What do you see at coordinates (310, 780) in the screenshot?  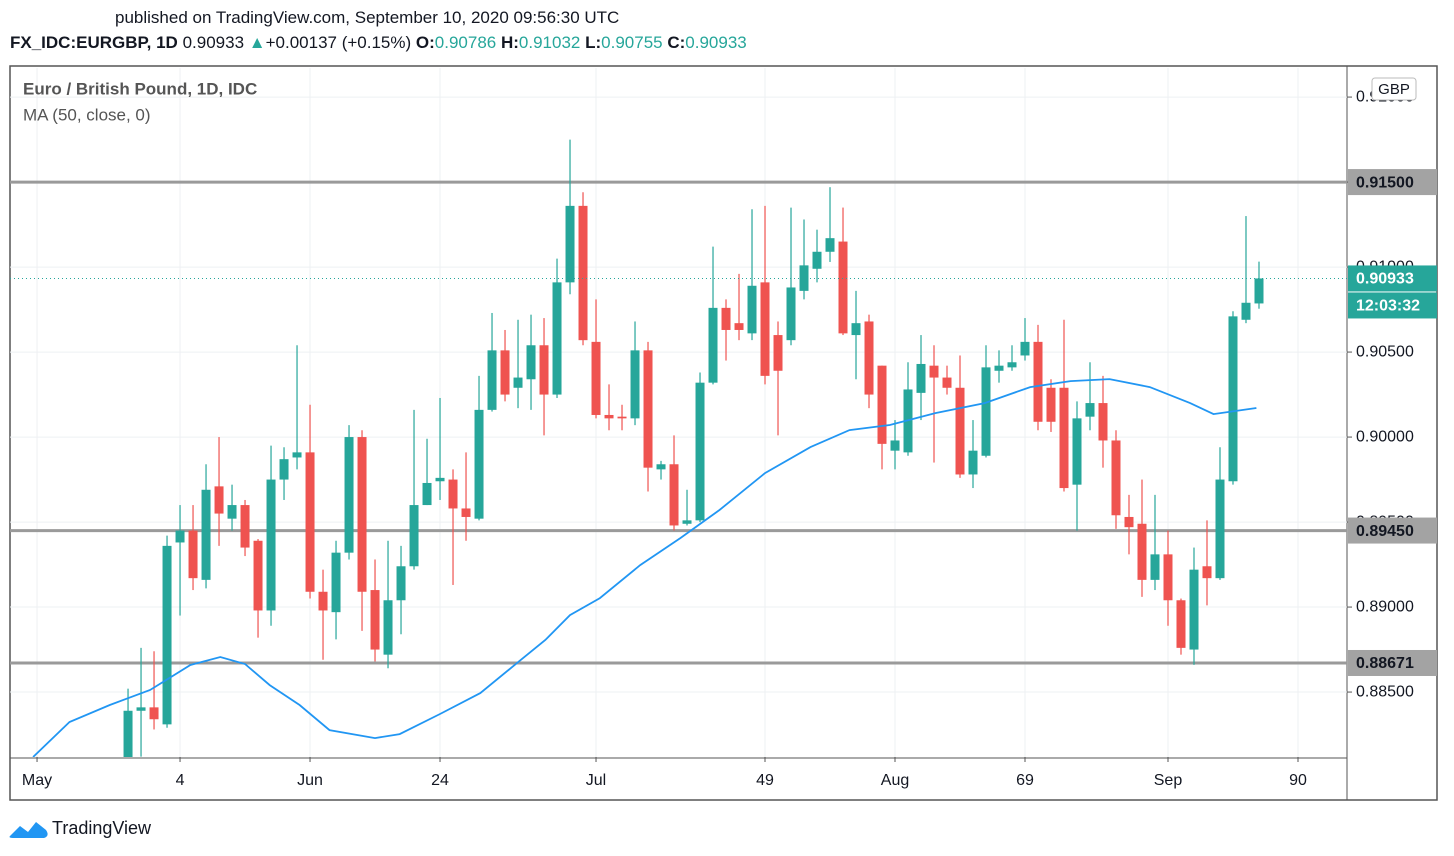 I see `x-tick-label: Jun` at bounding box center [310, 780].